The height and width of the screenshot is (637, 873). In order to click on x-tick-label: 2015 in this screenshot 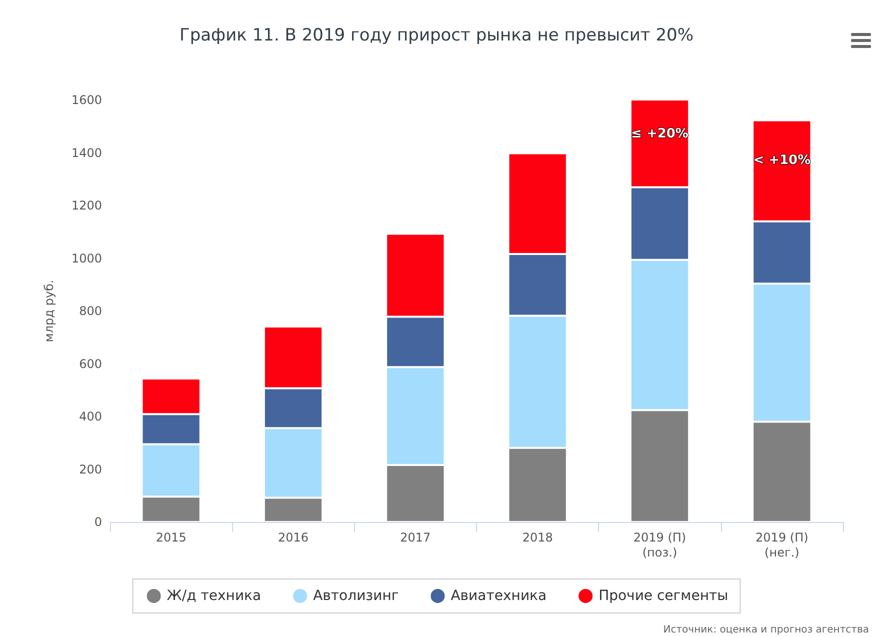, I will do `click(171, 537)`.